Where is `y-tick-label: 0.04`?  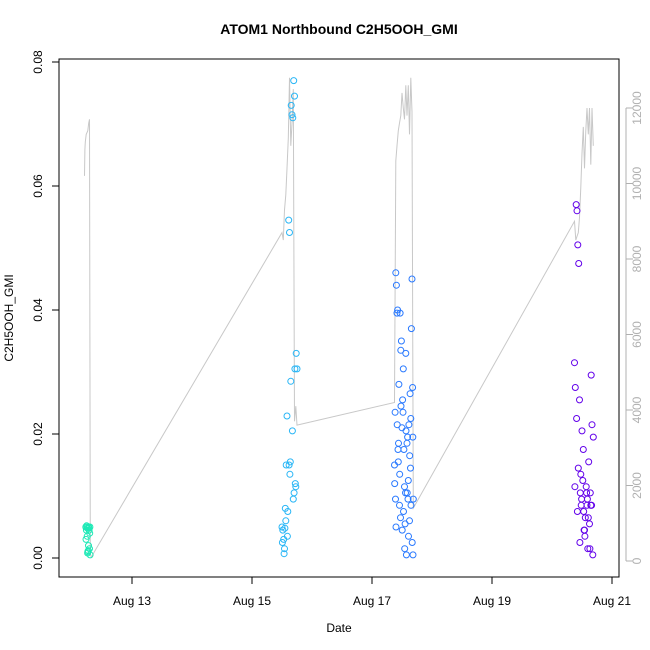 y-tick-label: 0.04 is located at coordinates (38, 310).